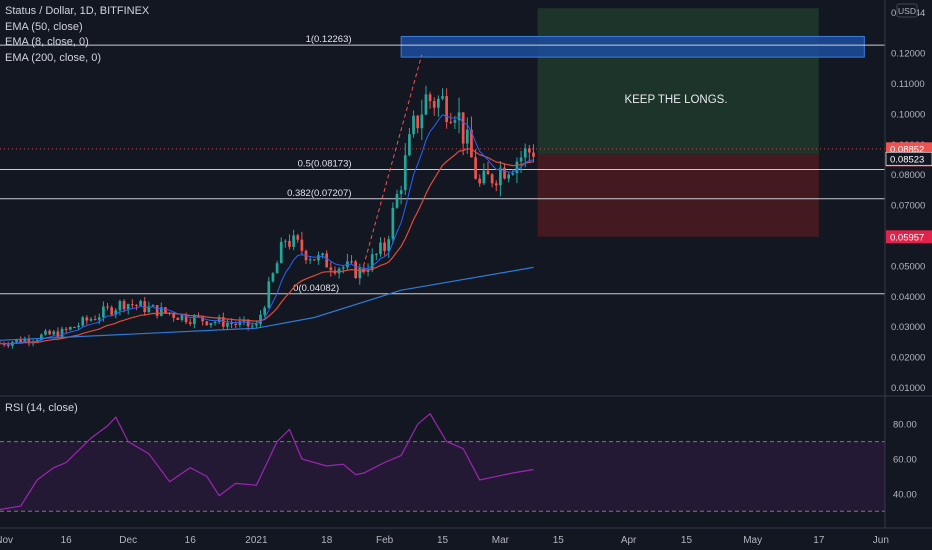 Image resolution: width=932 pixels, height=550 pixels. Describe the element at coordinates (819, 540) in the screenshot. I see `x-tick-label: 17` at that location.